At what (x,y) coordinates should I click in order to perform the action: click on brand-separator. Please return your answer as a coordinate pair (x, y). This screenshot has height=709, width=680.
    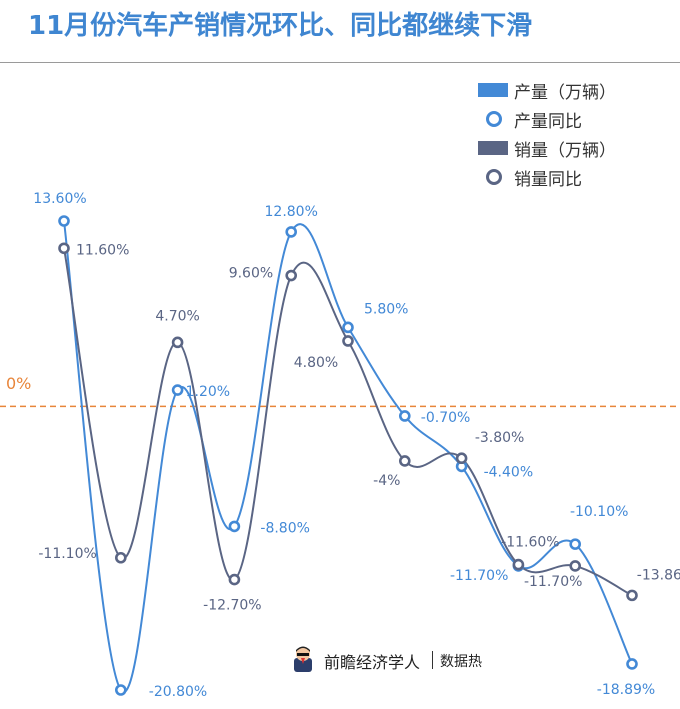
    Looking at the image, I should click on (432, 660).